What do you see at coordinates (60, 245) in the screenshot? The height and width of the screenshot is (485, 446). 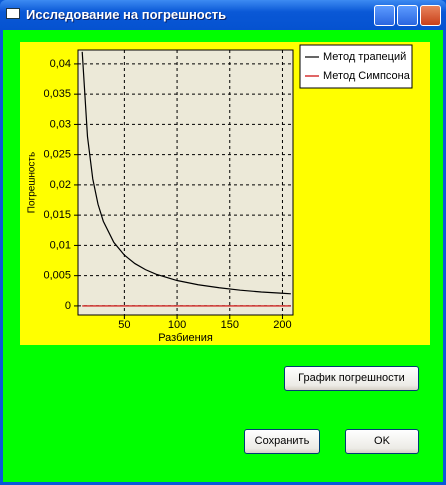 I see `y-tick-label: 0,01` at bounding box center [60, 245].